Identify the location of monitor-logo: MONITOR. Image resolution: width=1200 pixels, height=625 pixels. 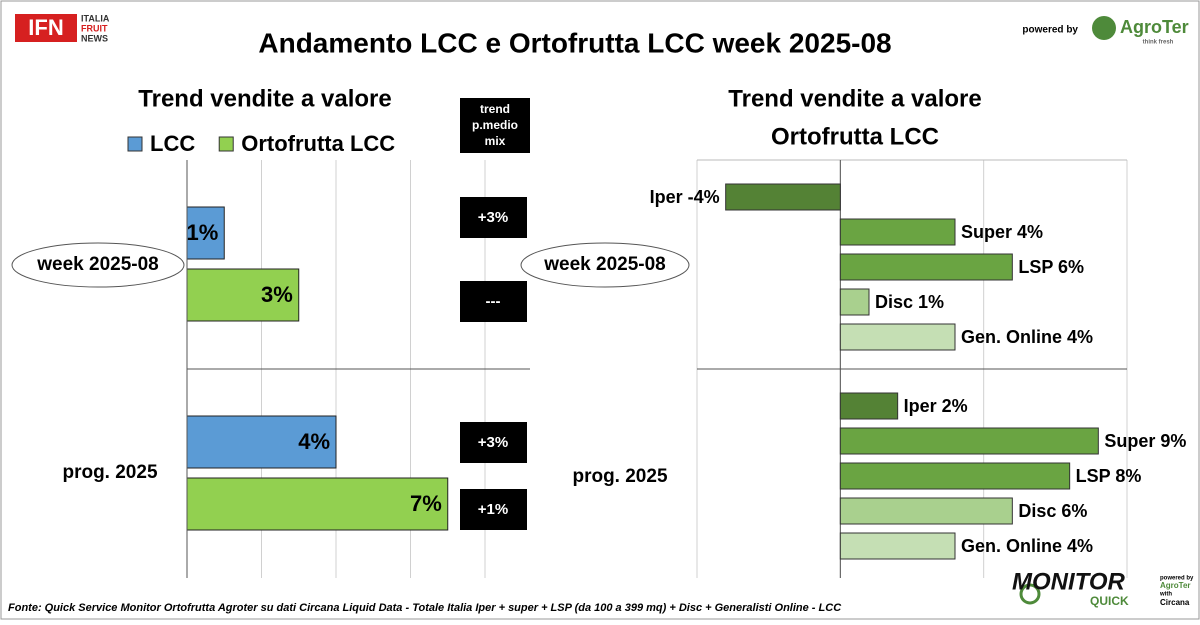
(1069, 581).